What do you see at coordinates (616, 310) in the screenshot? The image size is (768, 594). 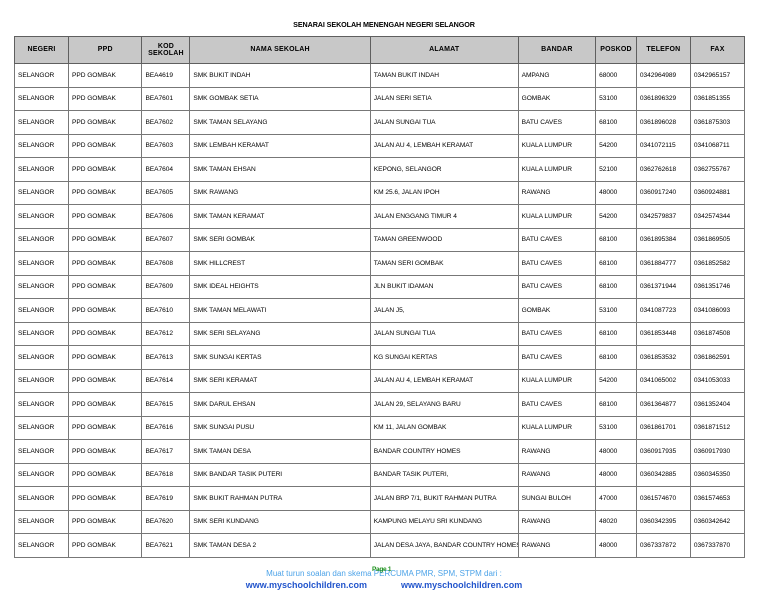 I see `cell-poskod: 53100` at bounding box center [616, 310].